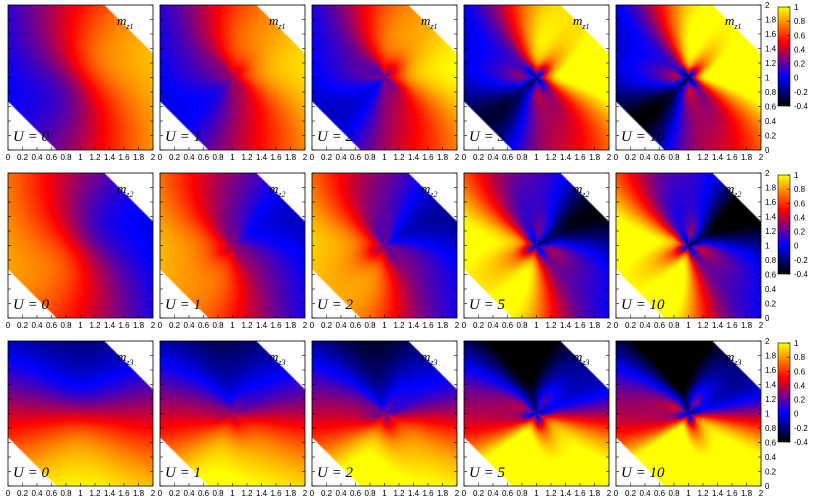  What do you see at coordinates (183, 137) in the screenshot?
I see `u-value-label: U = 1` at bounding box center [183, 137].